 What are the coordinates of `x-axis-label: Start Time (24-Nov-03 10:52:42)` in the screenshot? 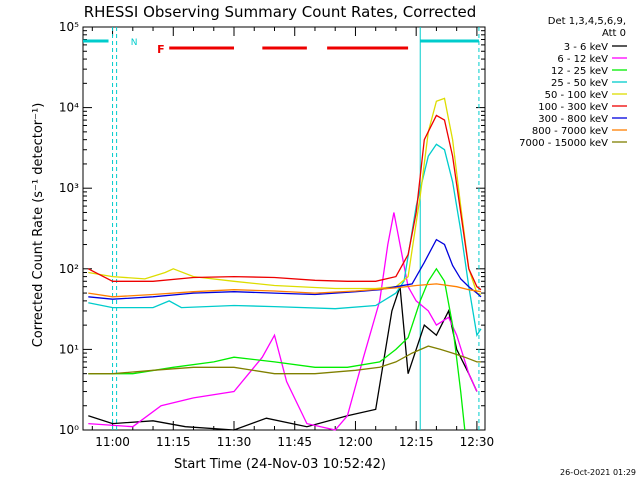 It's located at (280, 464).